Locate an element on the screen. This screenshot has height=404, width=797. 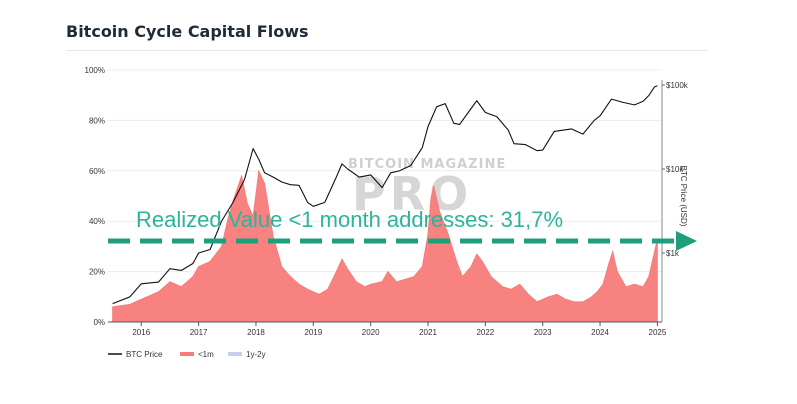
x-tick-label: 2020 is located at coordinates (371, 332).